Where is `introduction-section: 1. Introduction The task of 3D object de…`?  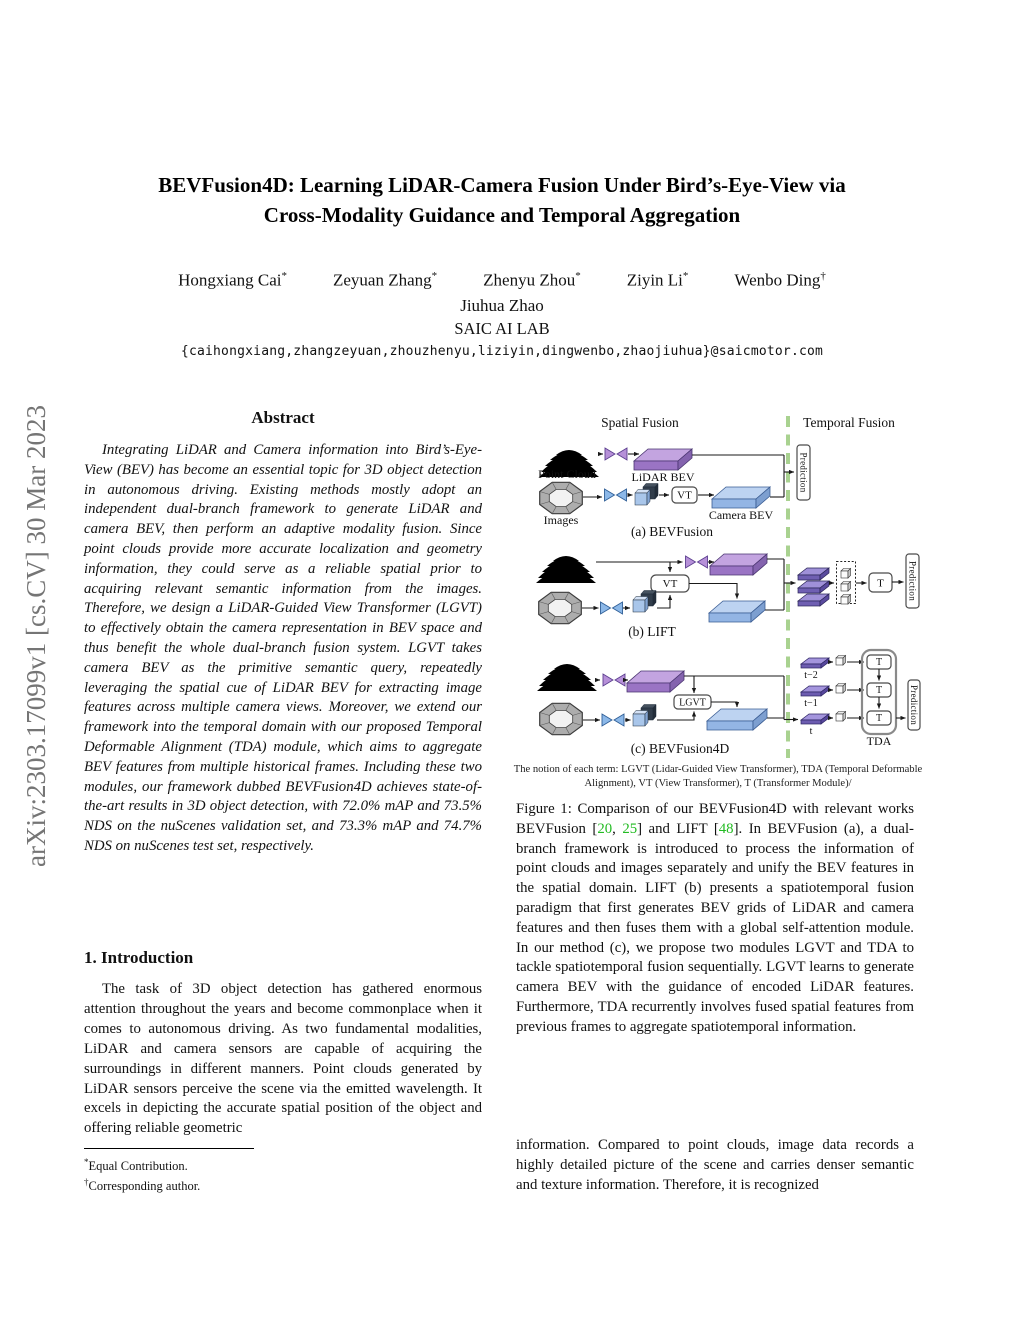
introduction-section: 1. Introduction The task of 3D object de… is located at coordinates (283, 1043).